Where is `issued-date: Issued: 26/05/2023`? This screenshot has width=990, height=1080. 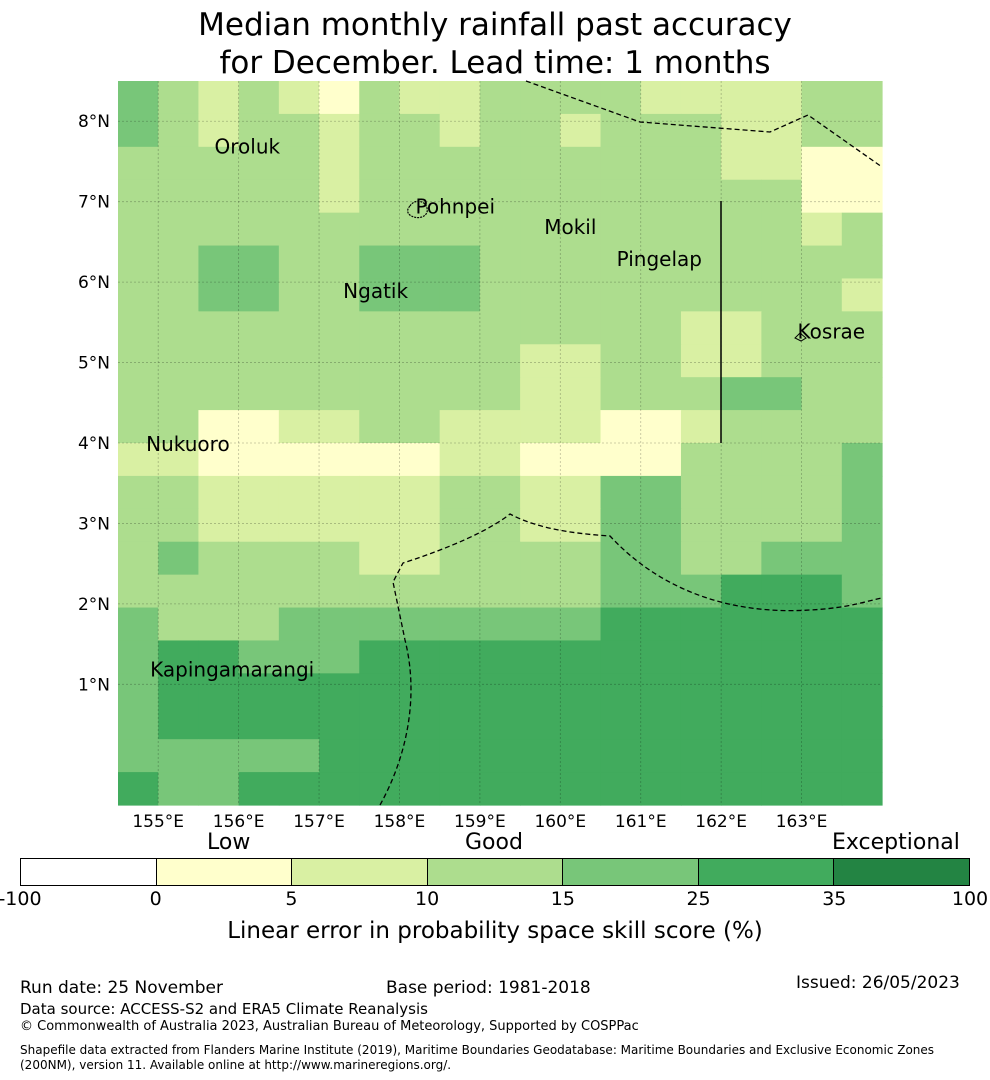 issued-date: Issued: 26/05/2023 is located at coordinates (878, 983).